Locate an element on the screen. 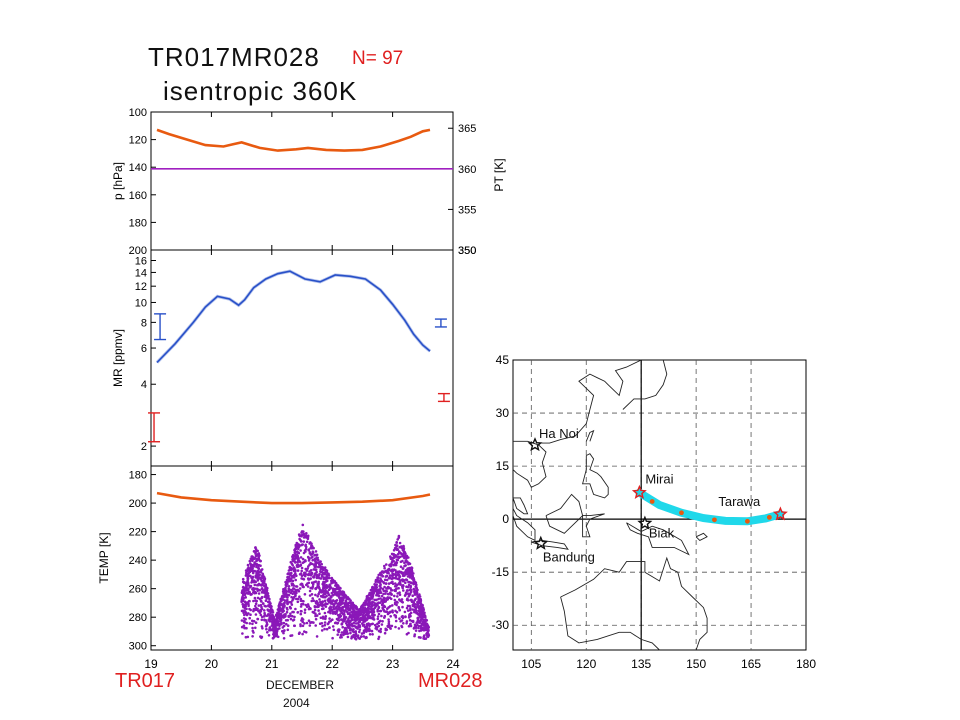 The height and width of the screenshot is (720, 960). map-coastline is located at coordinates (590, 435).